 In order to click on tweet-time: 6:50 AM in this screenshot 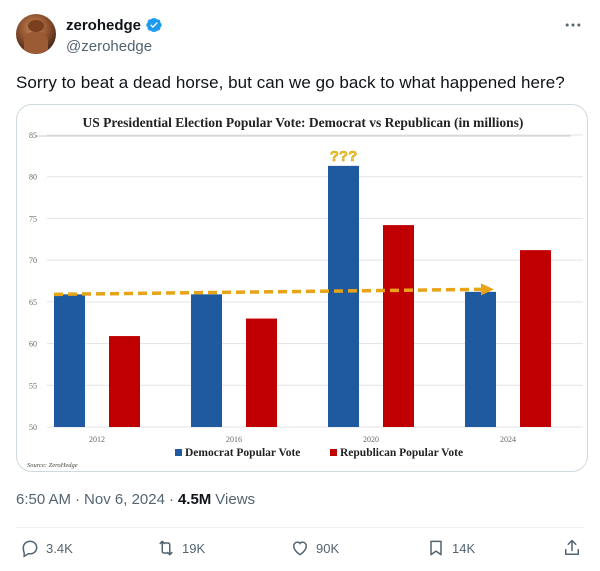, I will do `click(44, 499)`.